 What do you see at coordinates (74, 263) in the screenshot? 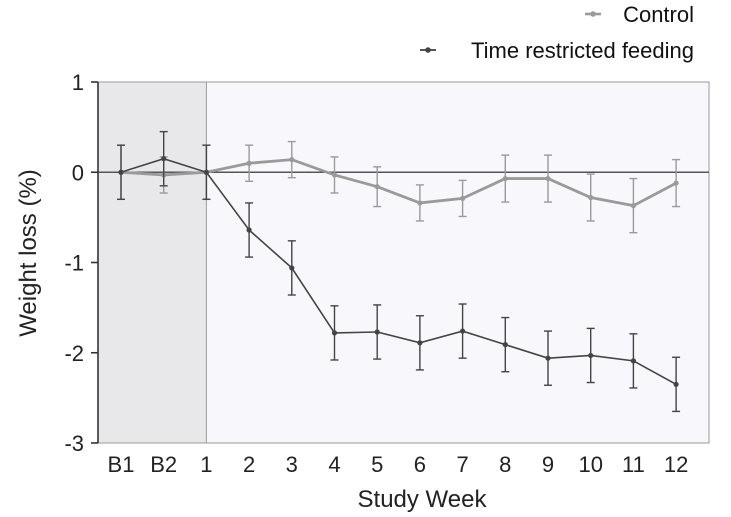
I see `y-tick-label: -1` at bounding box center [74, 263].